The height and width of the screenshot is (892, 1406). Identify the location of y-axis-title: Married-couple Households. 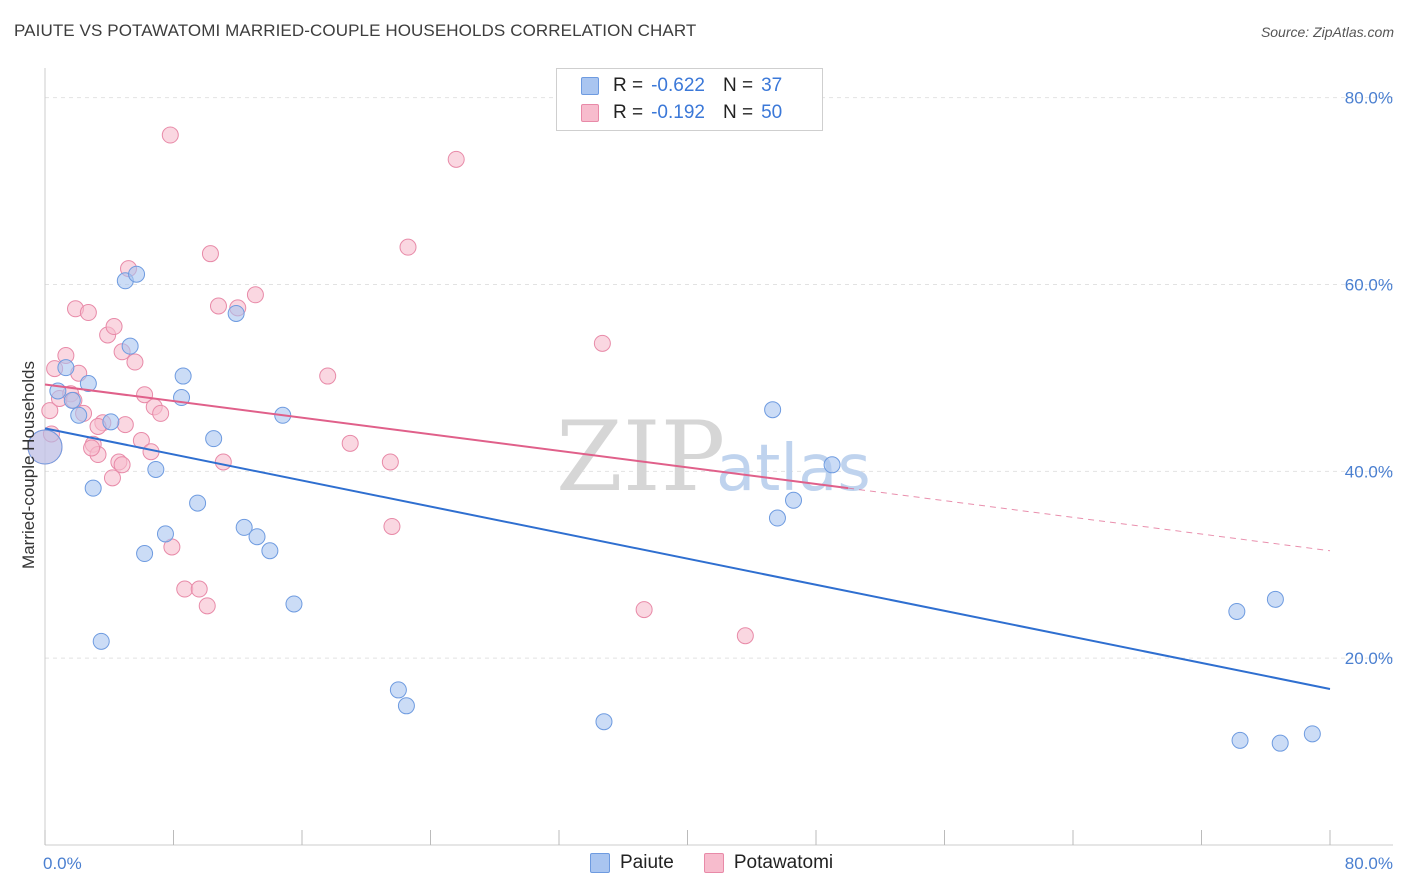
(28, 465).